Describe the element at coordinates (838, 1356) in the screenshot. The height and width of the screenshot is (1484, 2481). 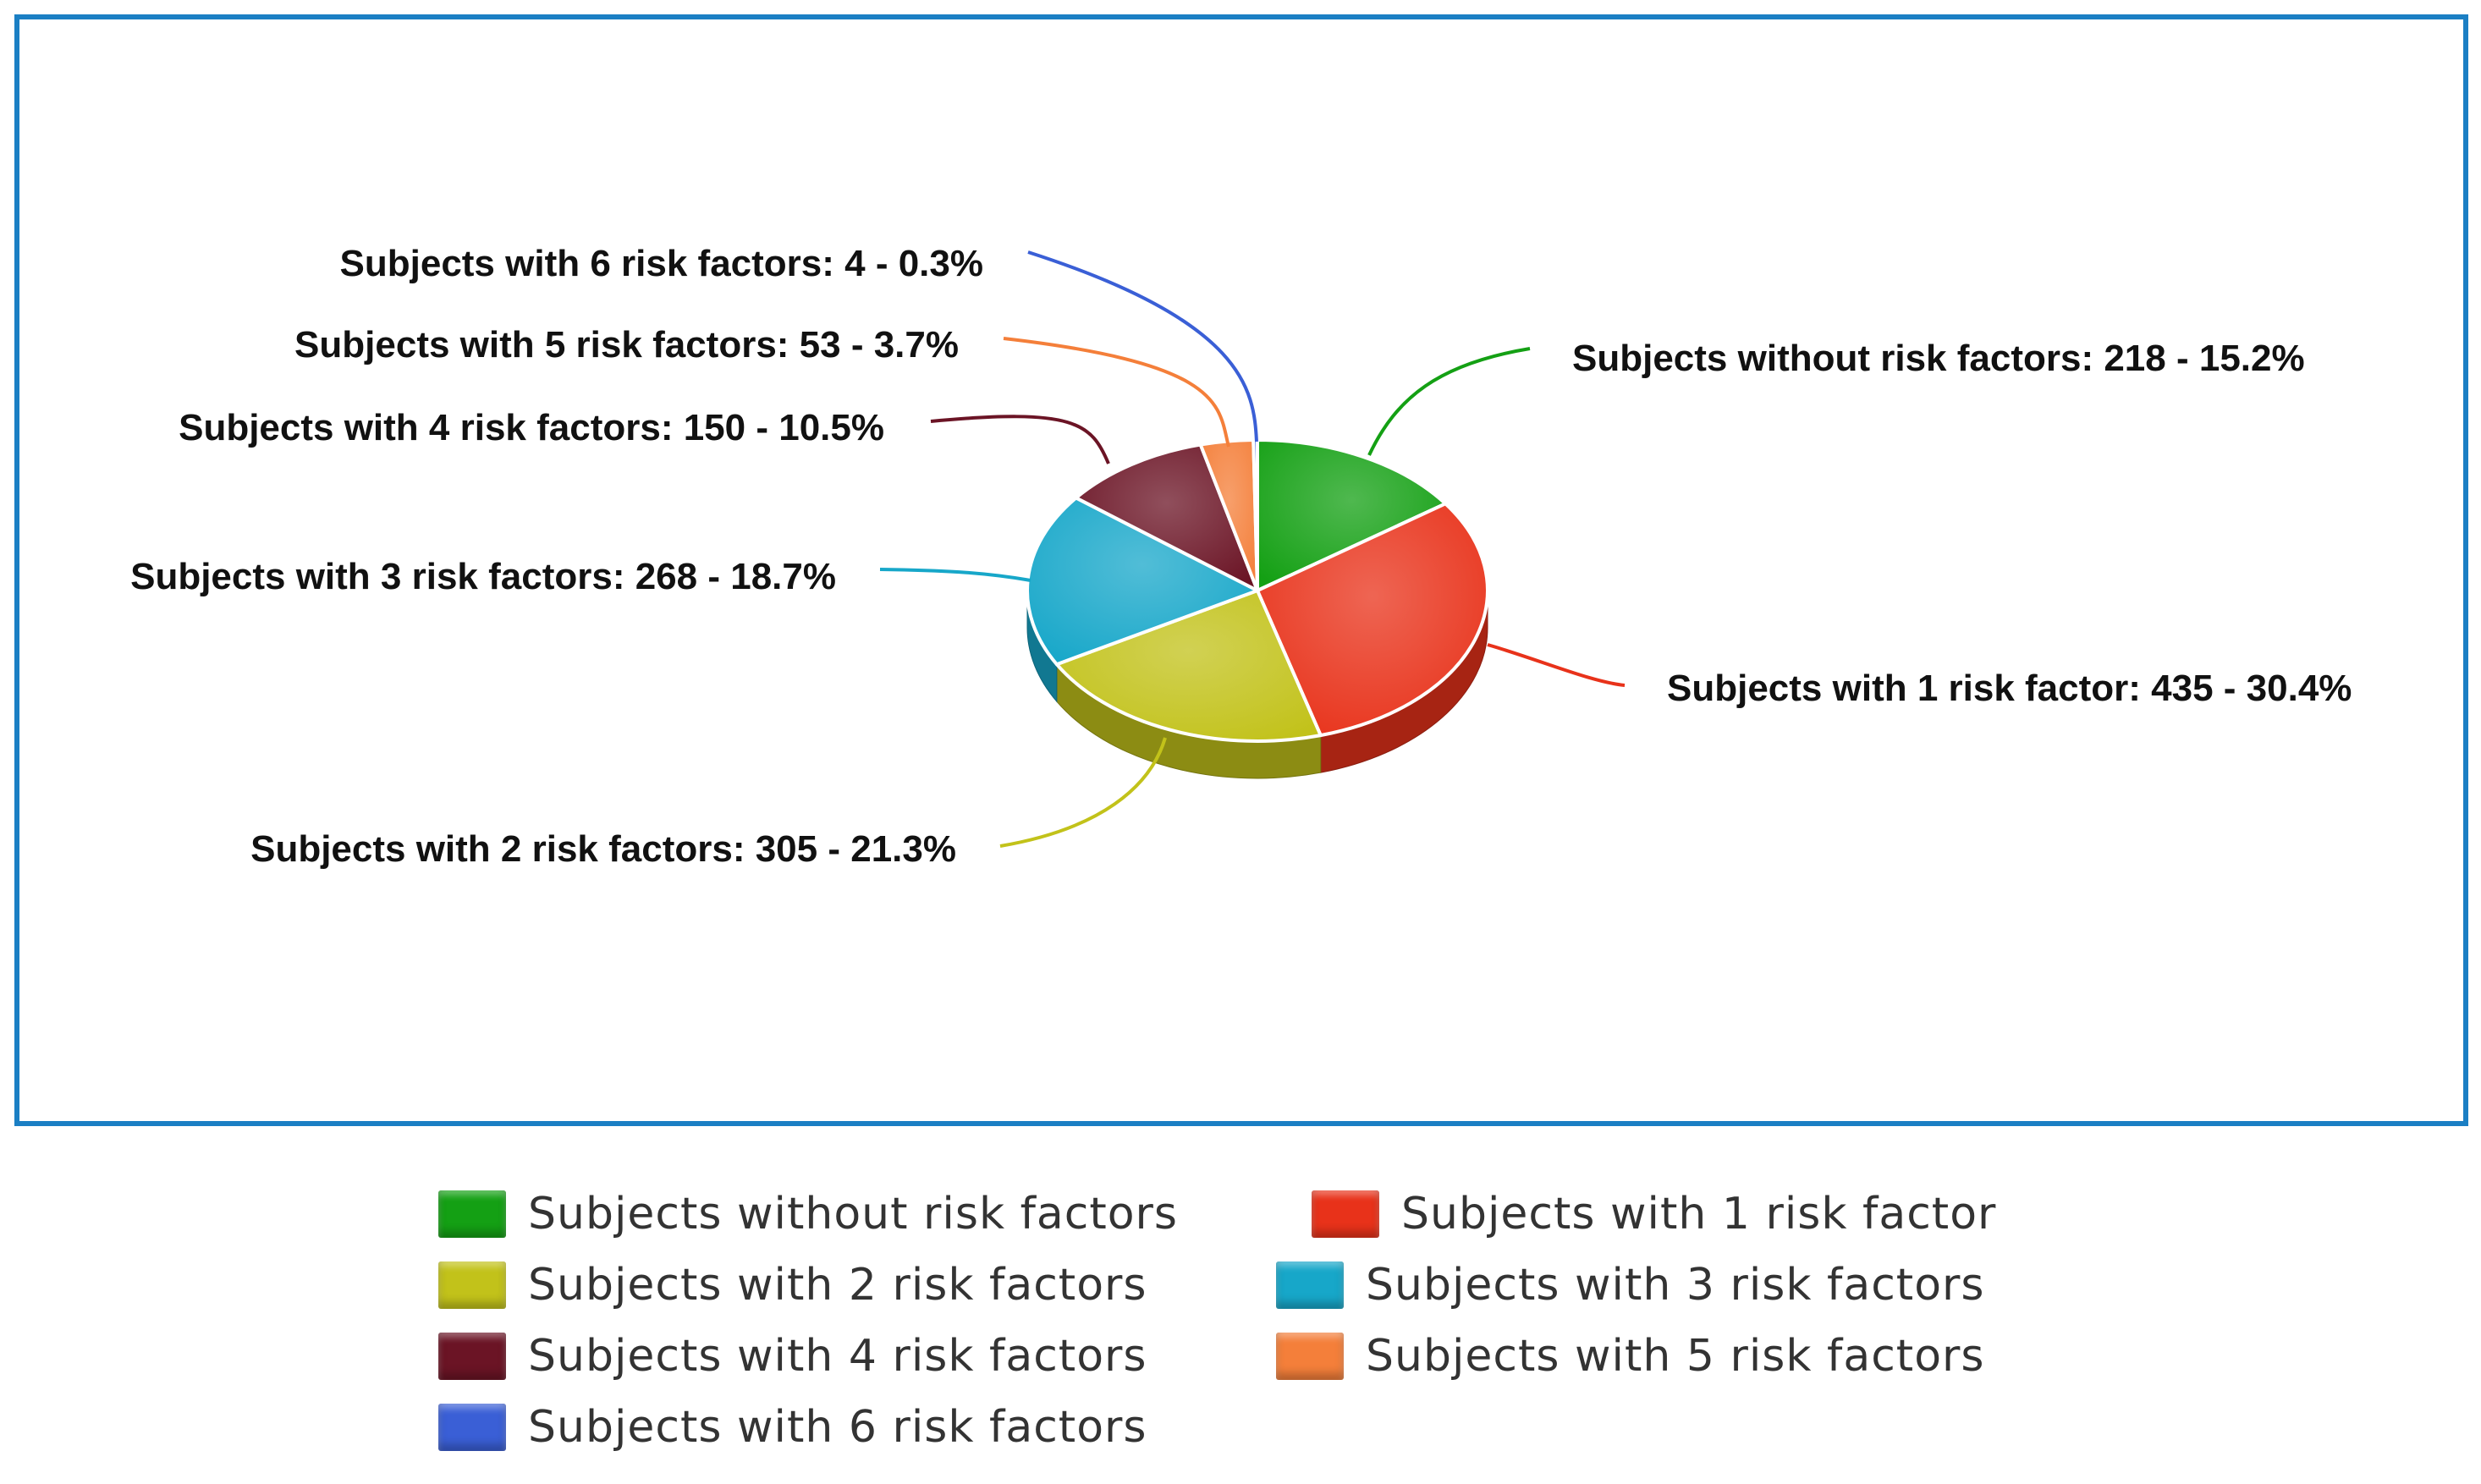
I see `legend-label: Subjects with 4 risk factors` at that location.